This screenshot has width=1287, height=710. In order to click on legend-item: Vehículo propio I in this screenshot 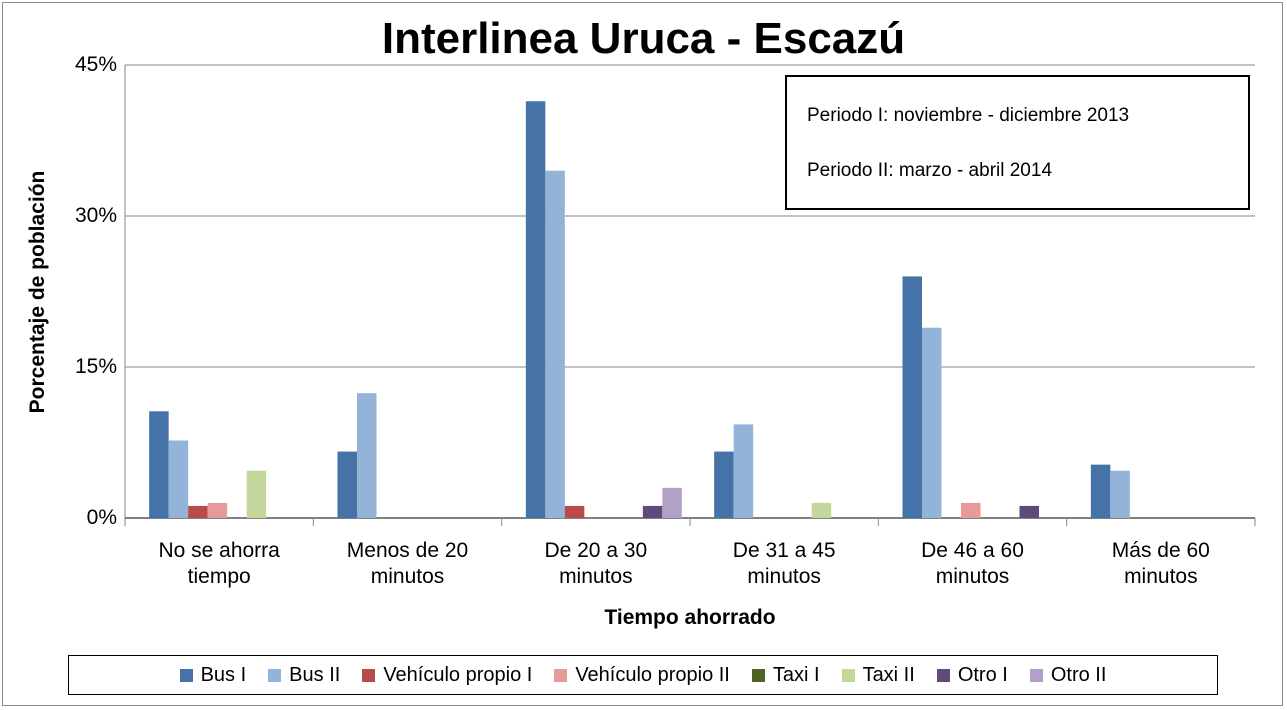, I will do `click(447, 675)`.